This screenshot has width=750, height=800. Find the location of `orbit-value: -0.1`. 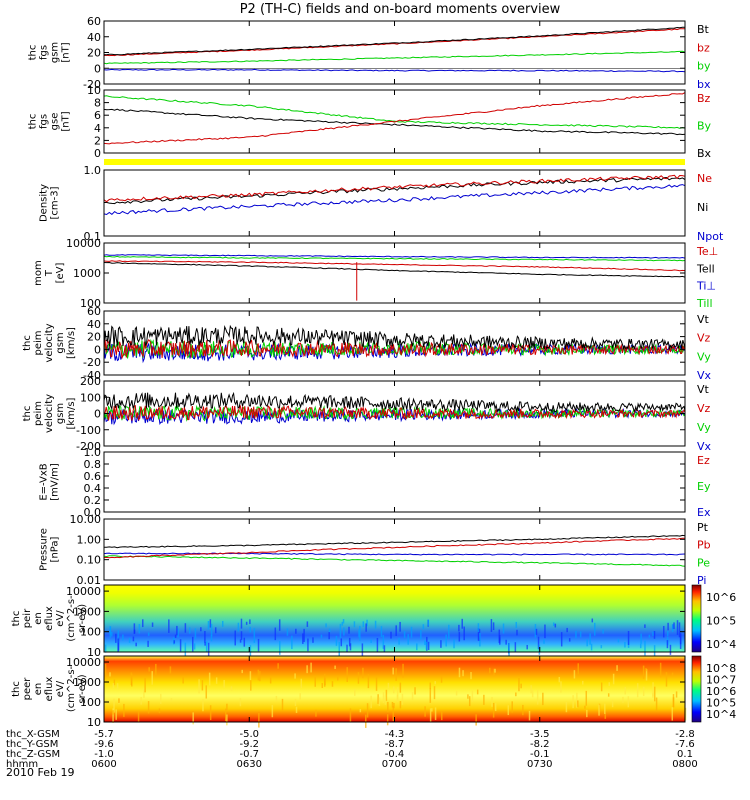

orbit-value: -0.1 is located at coordinates (540, 754).